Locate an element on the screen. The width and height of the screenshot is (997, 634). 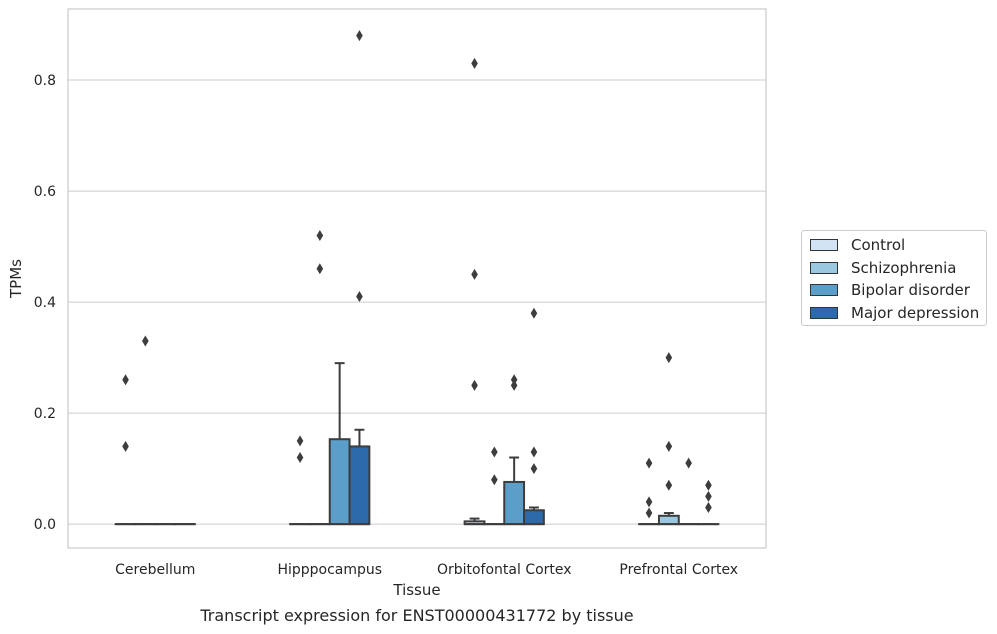
x-tick-label: Hipppocampus is located at coordinates (329, 570).